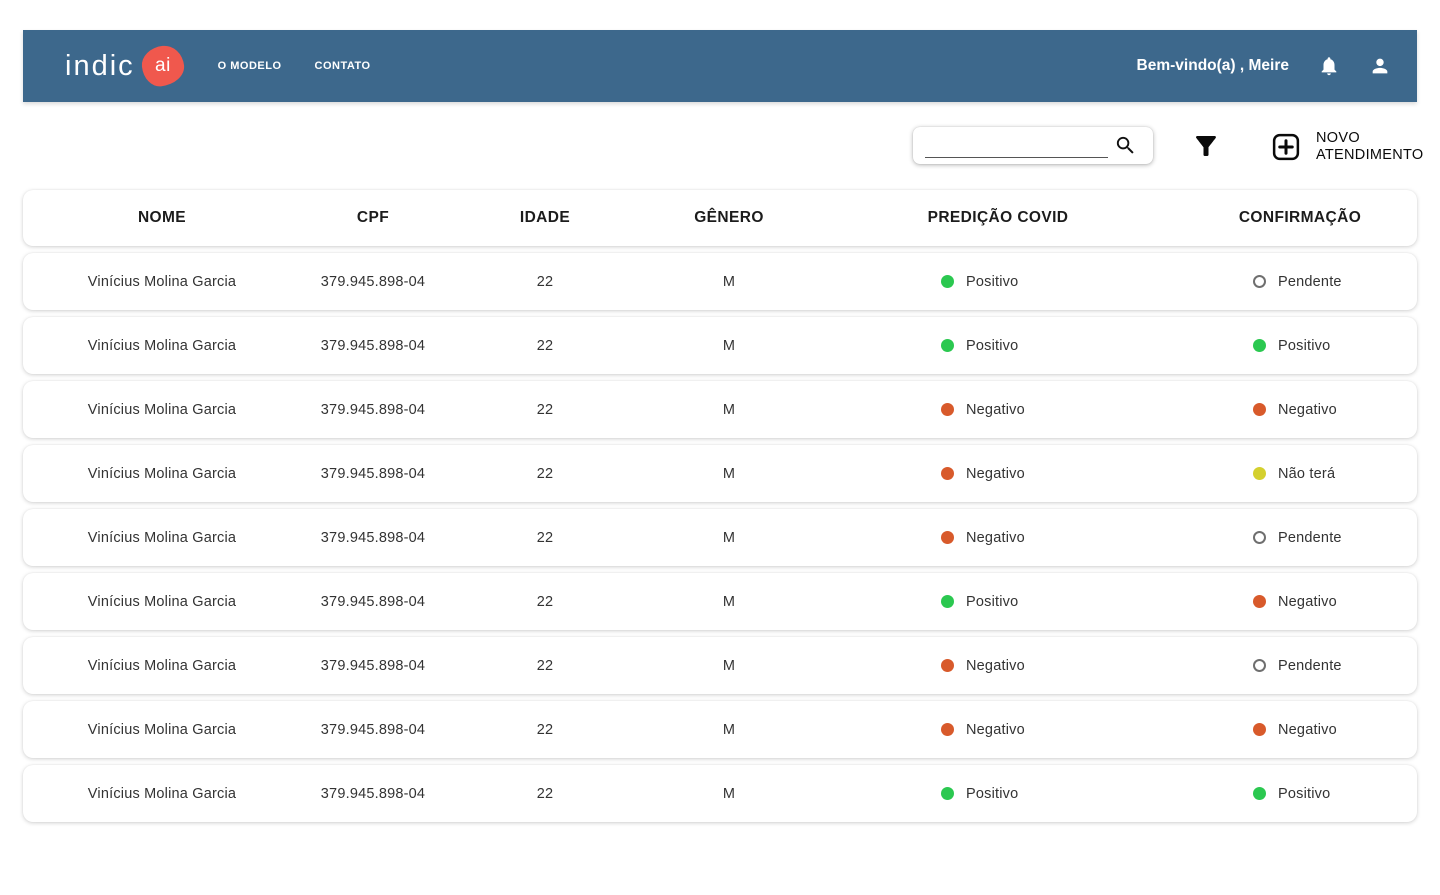 The height and width of the screenshot is (895, 1440). I want to click on cell-confirmacao: Pendente, so click(1300, 282).